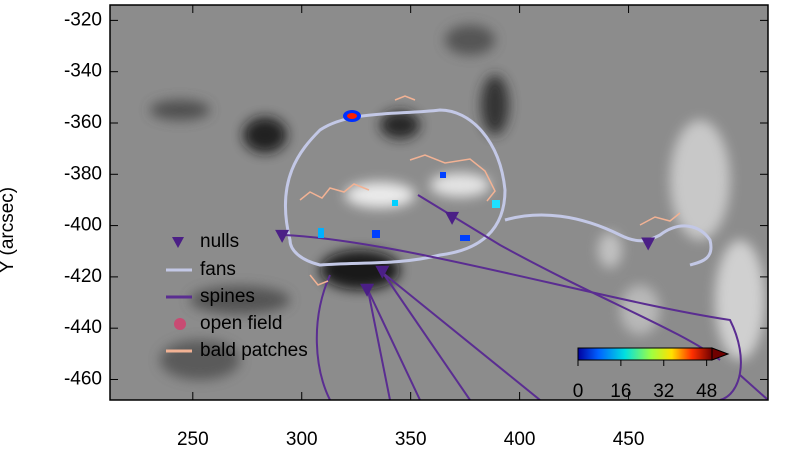 This screenshot has width=790, height=460. I want to click on y-axis-label: Y (arcsec), so click(9, 230).